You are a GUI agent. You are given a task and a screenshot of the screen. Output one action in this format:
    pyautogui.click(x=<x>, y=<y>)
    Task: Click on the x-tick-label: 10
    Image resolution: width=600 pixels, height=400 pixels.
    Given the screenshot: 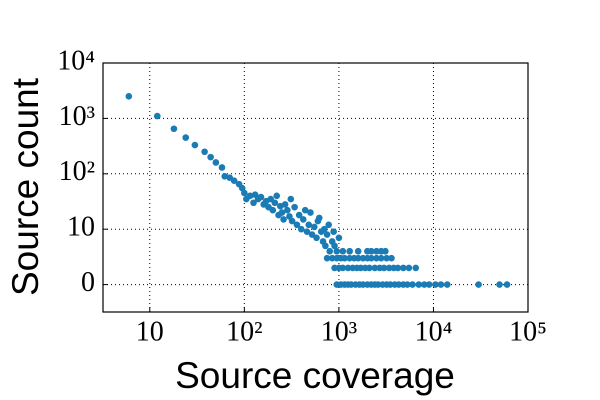 What is the action you would take?
    pyautogui.click(x=150, y=331)
    